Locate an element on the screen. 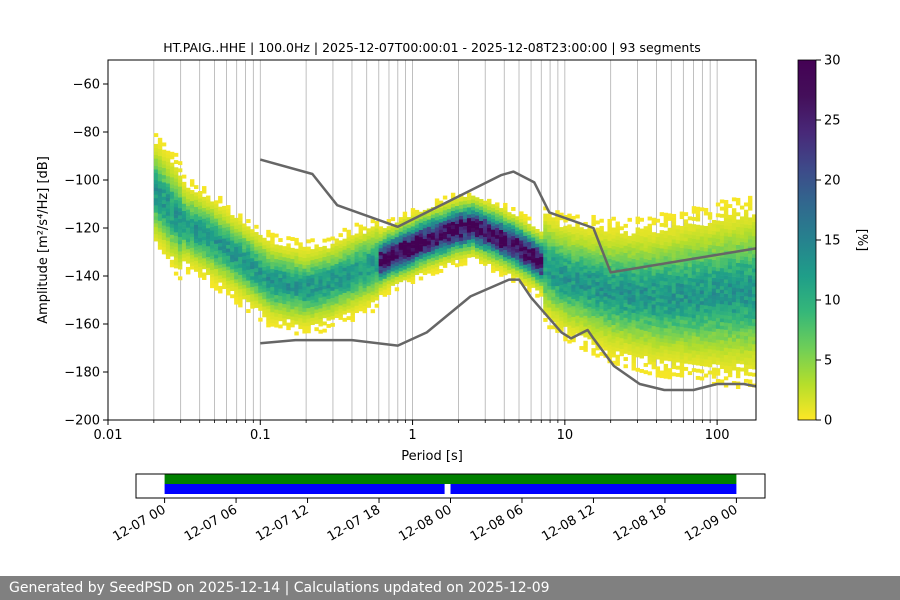 Image resolution: width=900 pixels, height=600 pixels. colorbar-tick-label: 5 is located at coordinates (828, 361).